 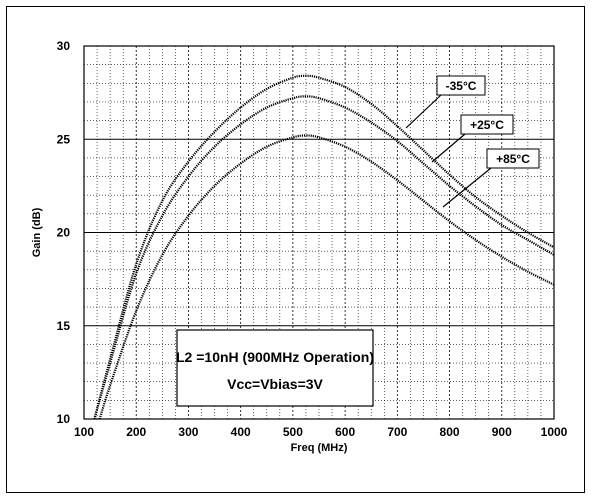 What do you see at coordinates (241, 432) in the screenshot?
I see `x-tick-label: 400` at bounding box center [241, 432].